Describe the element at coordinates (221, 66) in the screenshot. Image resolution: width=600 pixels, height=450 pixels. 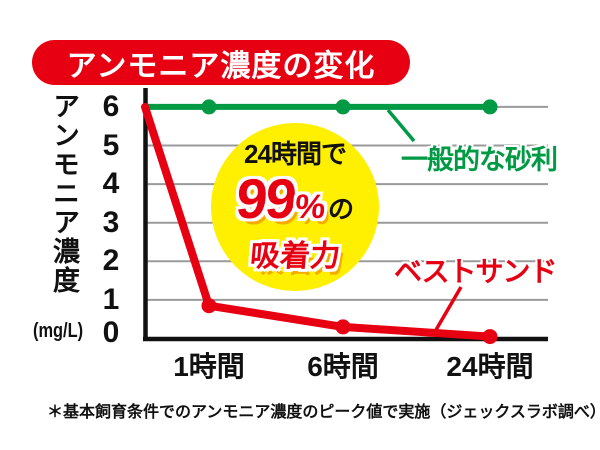
I see `chart-title: アンモニア濃度の変化` at that location.